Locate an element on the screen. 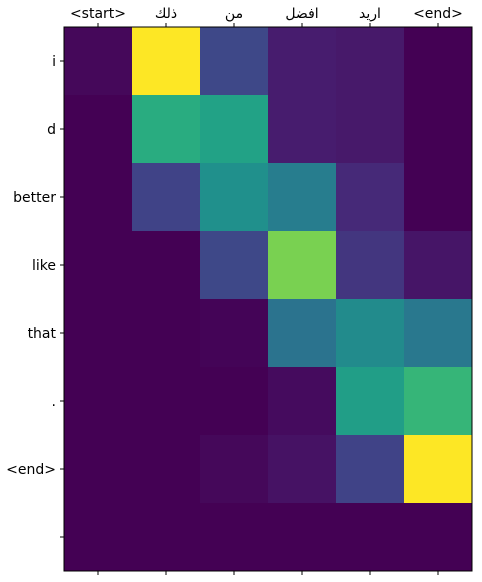 Image resolution: width=482 pixels, height=582 pixels. y-axis-ticks: i d better like that. <end> is located at coordinates (35, 296).